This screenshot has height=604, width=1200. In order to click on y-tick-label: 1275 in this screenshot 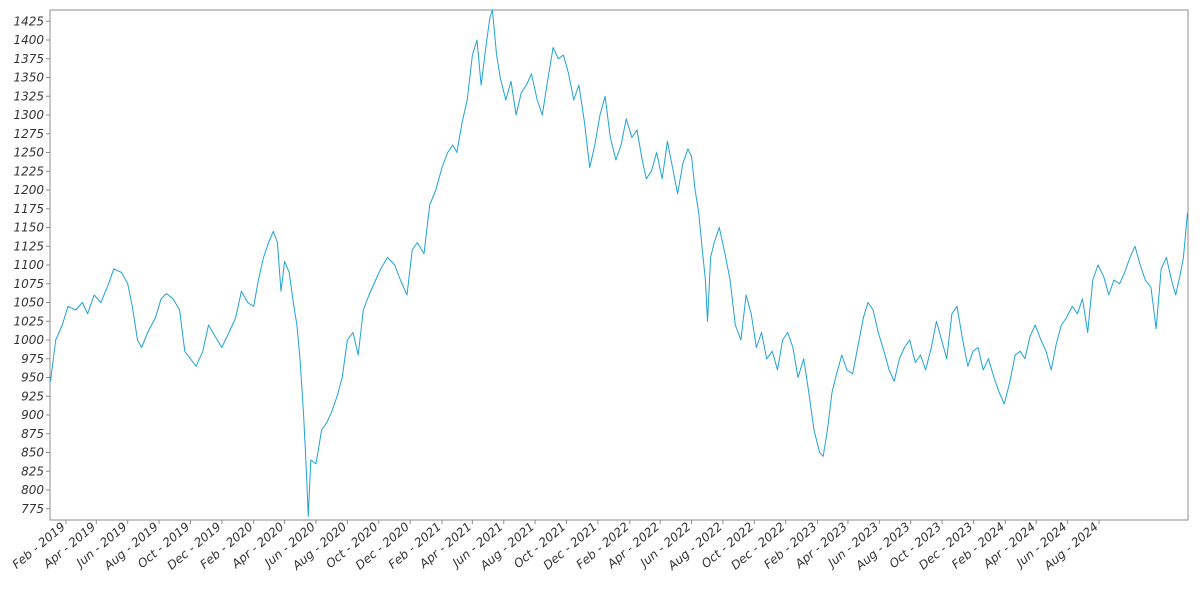, I will do `click(28, 134)`.